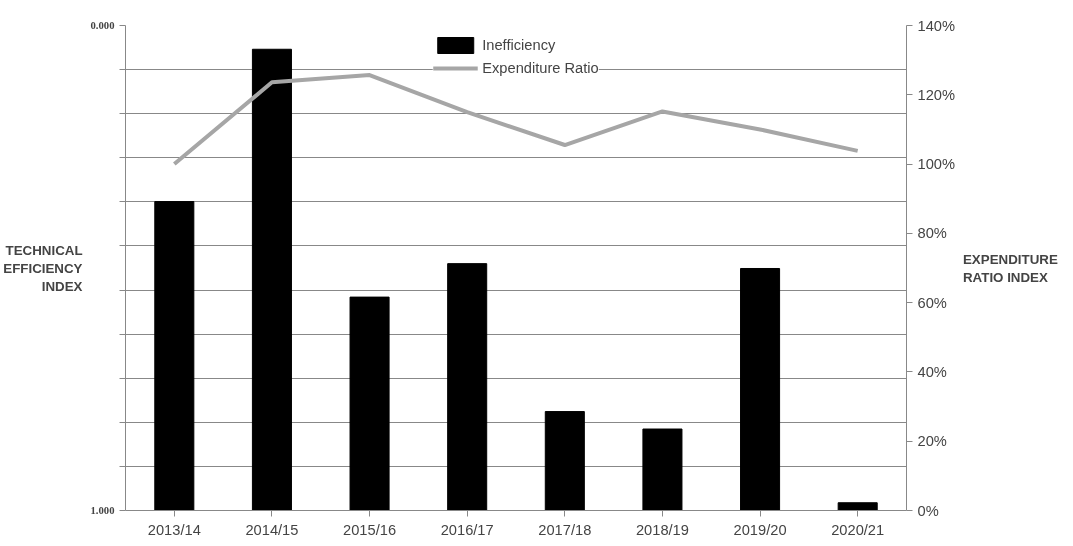  Describe the element at coordinates (858, 529) in the screenshot. I see `x-tick-label: 2020/21` at that location.